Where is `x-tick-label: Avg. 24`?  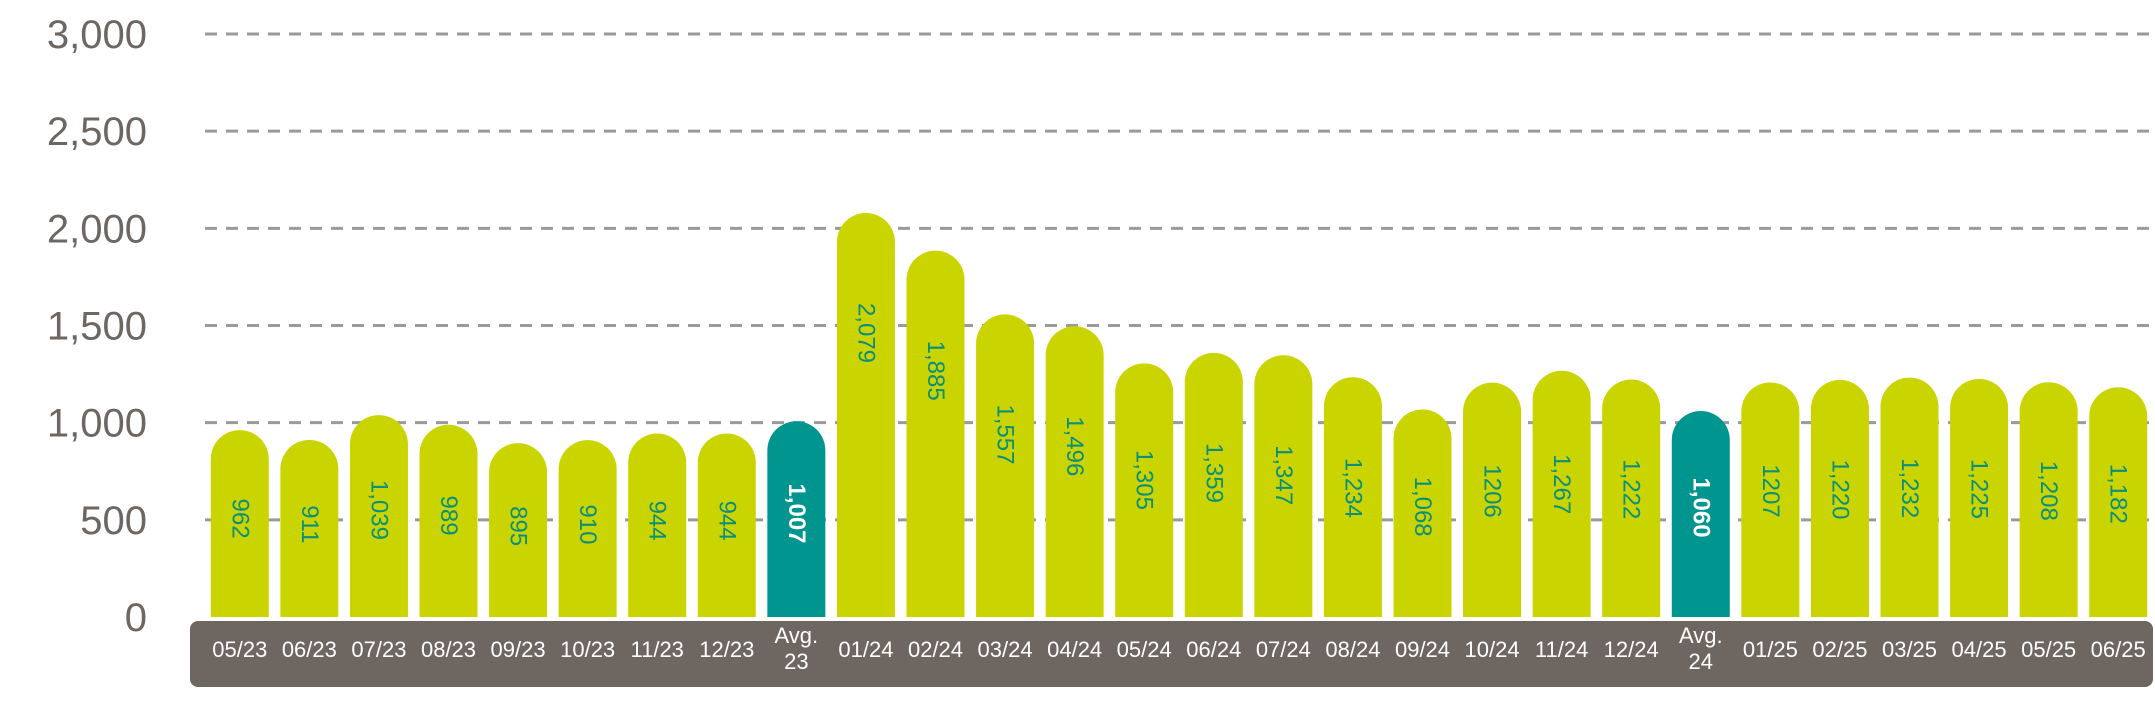
x-tick-label: Avg. 24 is located at coordinates (1701, 648).